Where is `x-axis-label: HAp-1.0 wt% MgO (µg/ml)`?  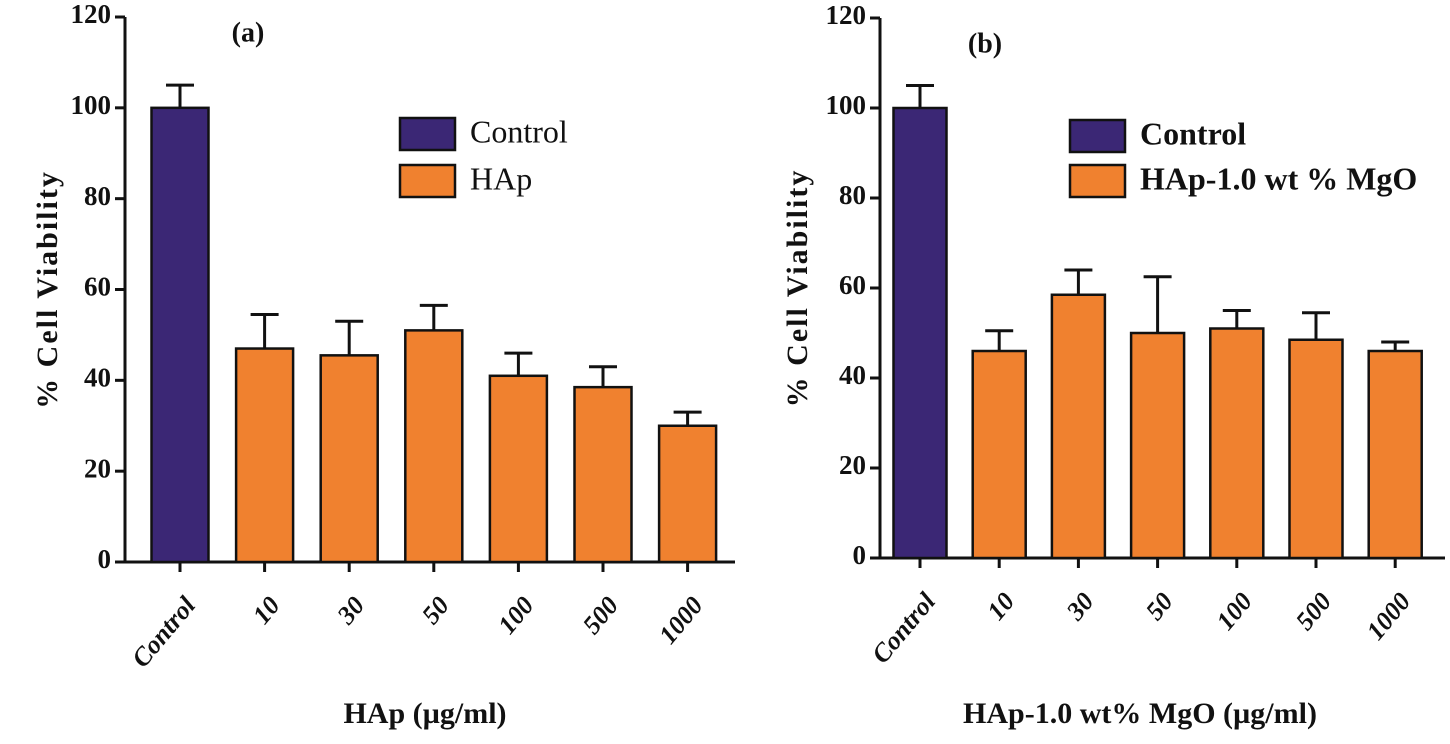
x-axis-label: HAp-1.0 wt% MgO (µg/ml) is located at coordinates (1140, 713).